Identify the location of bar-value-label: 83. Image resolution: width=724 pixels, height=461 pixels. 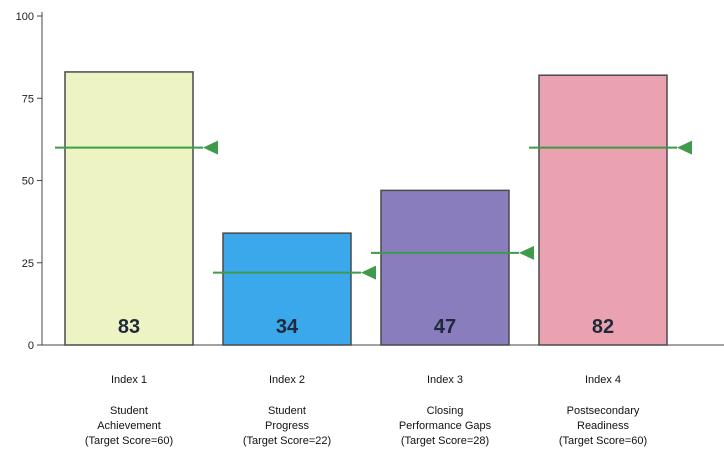
(129, 327).